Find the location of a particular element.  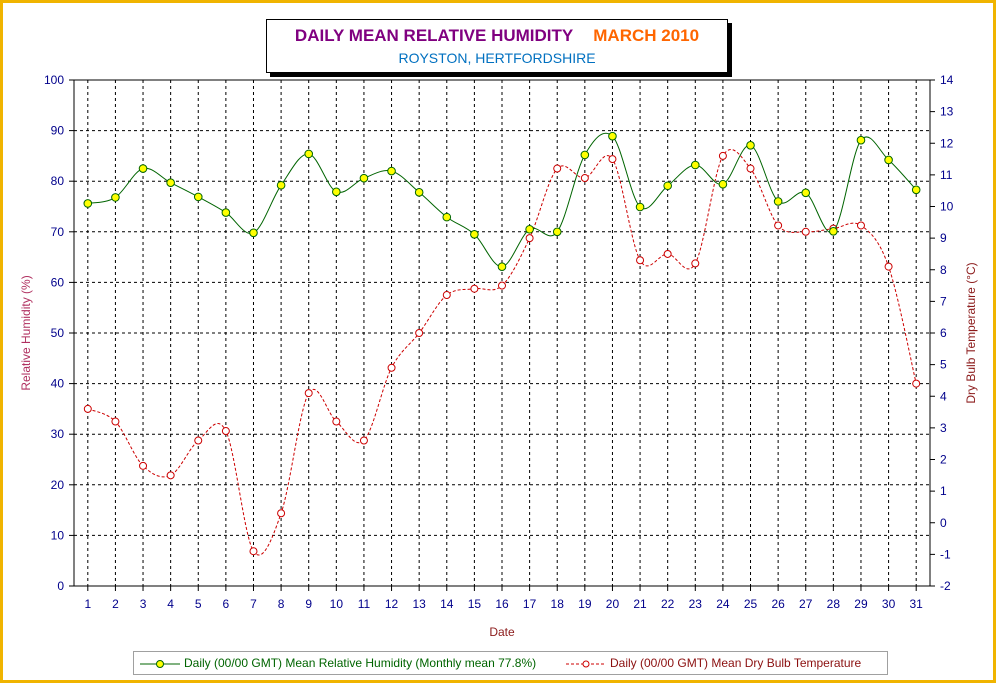

x-tick-label: 4 is located at coordinates (170, 604).